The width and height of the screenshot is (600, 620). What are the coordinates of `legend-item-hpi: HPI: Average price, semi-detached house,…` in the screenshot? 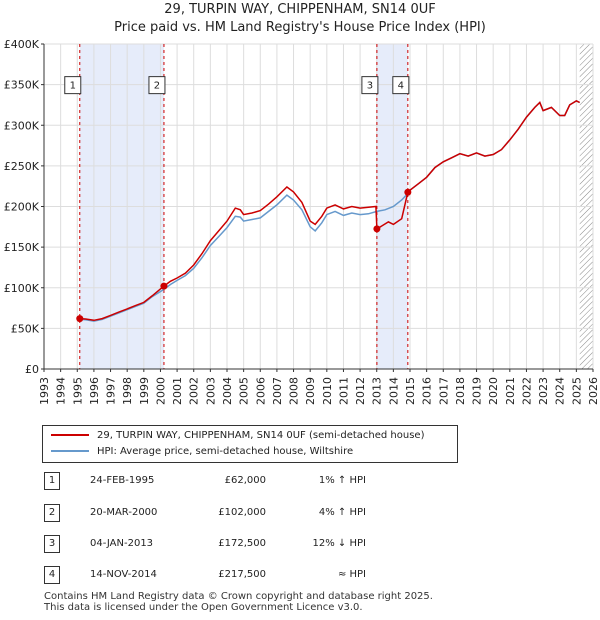 It's located at (202, 452).